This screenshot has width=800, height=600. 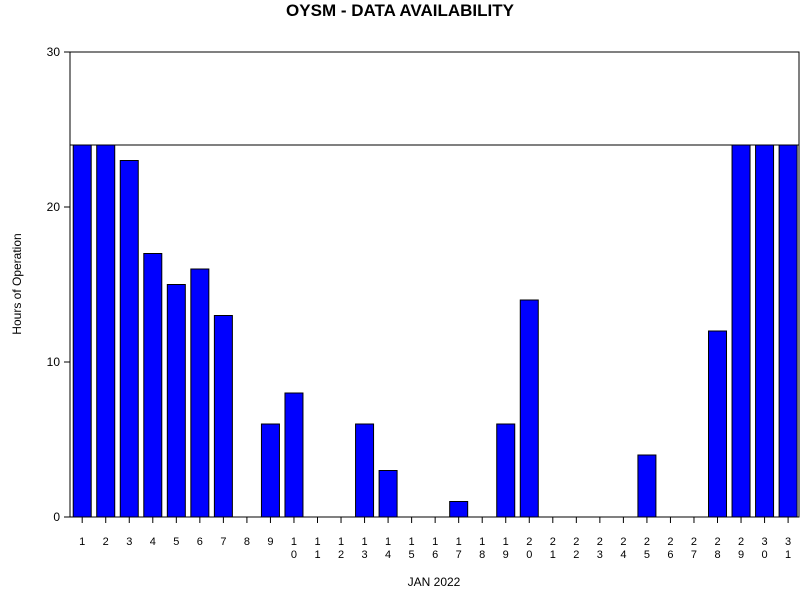 What do you see at coordinates (58, 284) in the screenshot?
I see `y-axis: 0 10 20 30` at bounding box center [58, 284].